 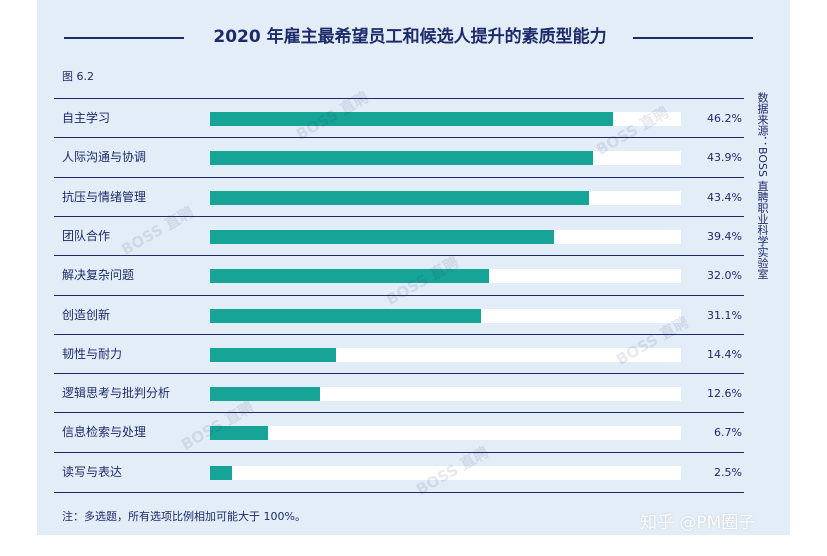 I want to click on chart-row: 抗压与情绪管理 43.4%, so click(x=399, y=196).